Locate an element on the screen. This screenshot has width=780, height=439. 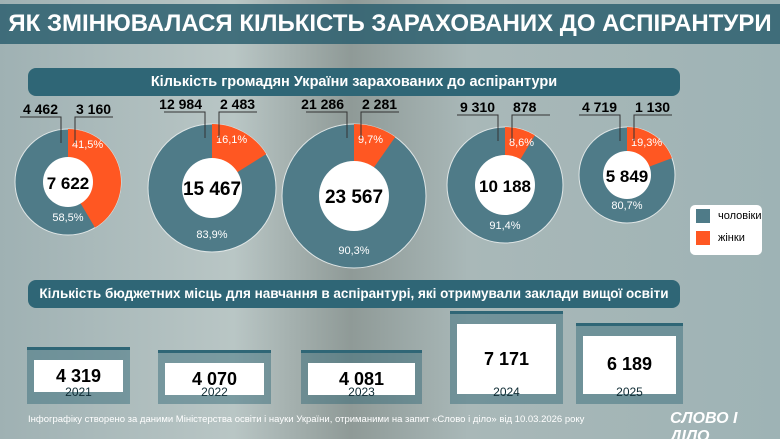
year-label: 2023 is located at coordinates (361, 392).